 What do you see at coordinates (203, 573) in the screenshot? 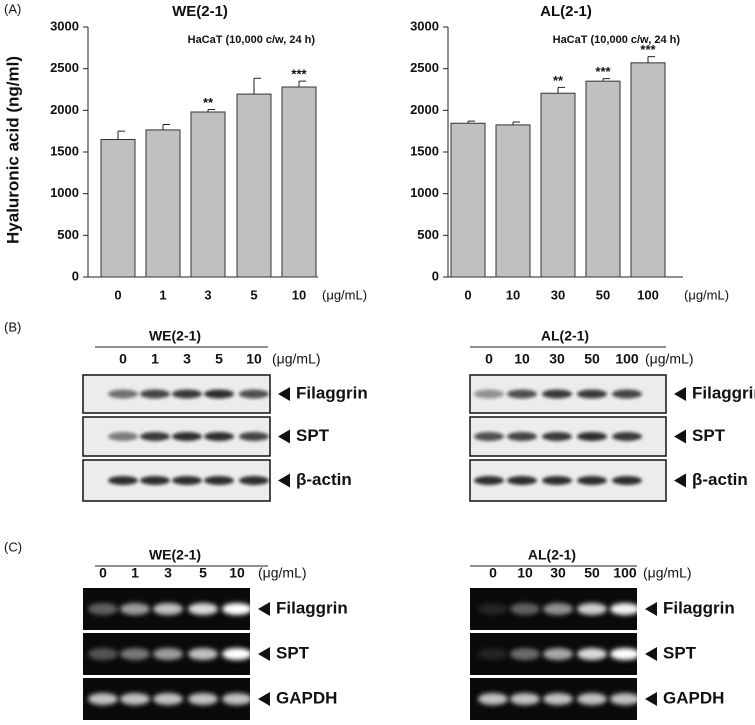
I see `dose-label: 5` at bounding box center [203, 573].